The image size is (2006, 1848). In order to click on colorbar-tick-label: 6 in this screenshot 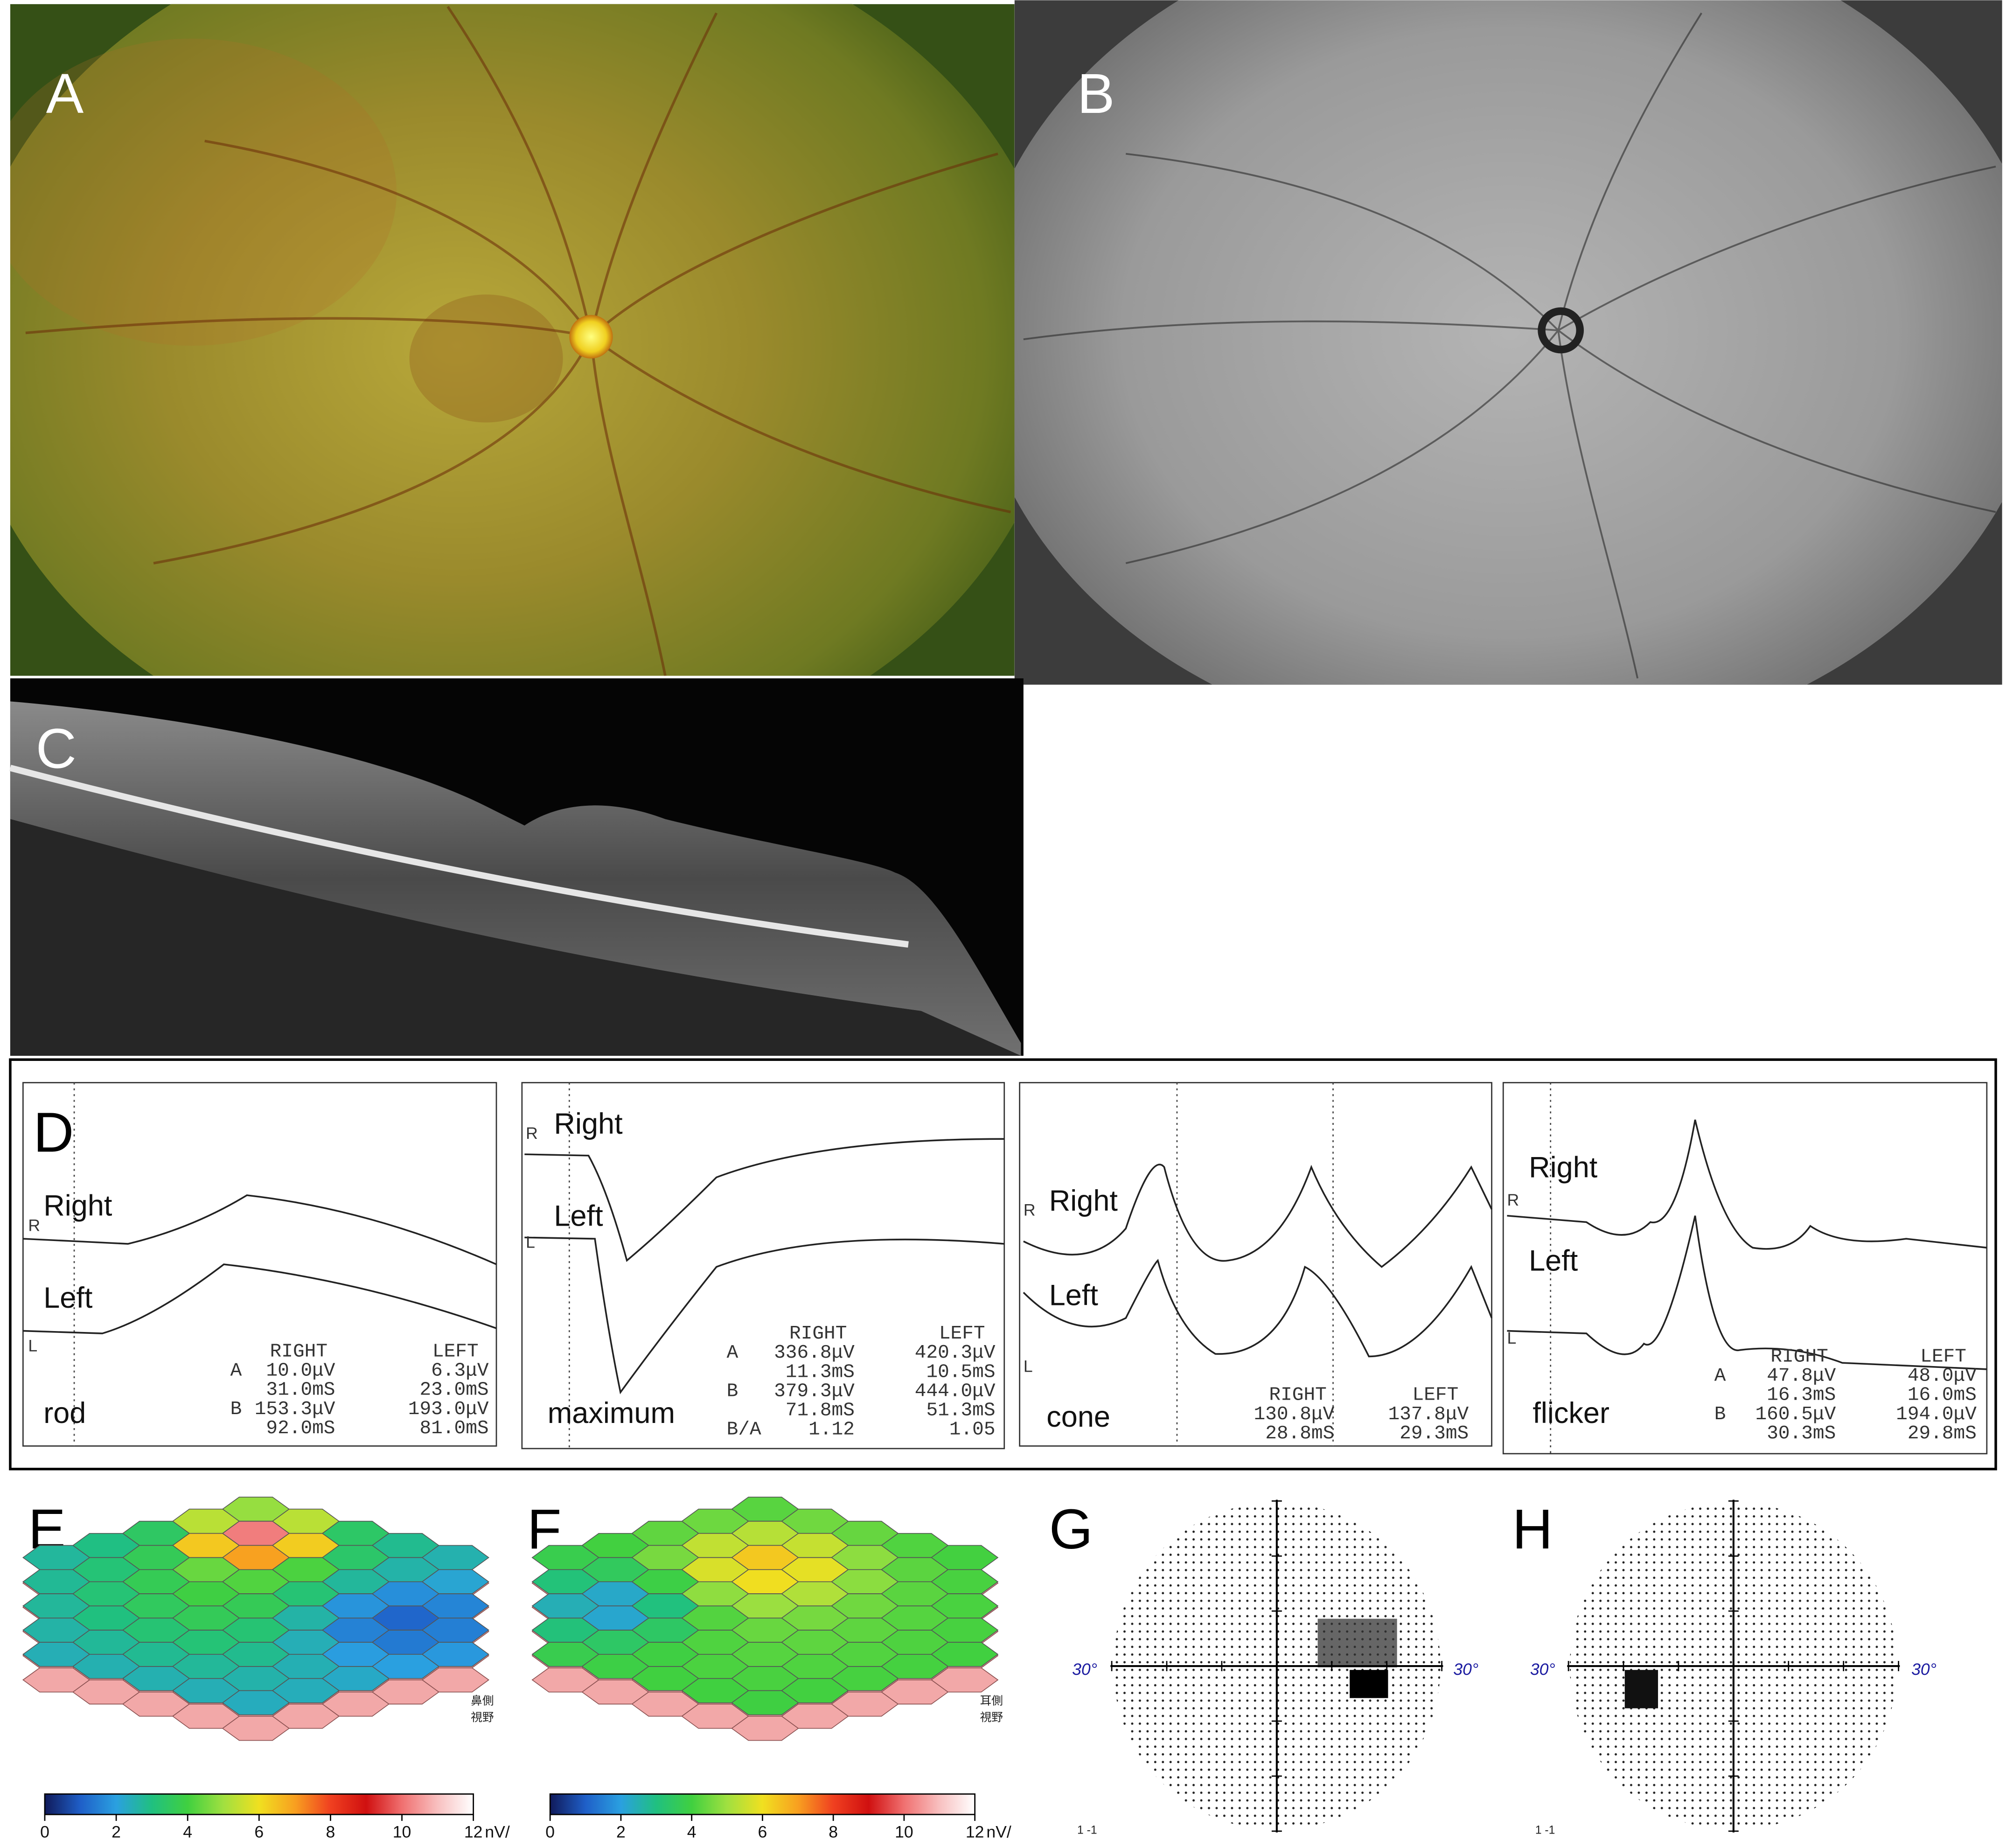, I will do `click(763, 1832)`.